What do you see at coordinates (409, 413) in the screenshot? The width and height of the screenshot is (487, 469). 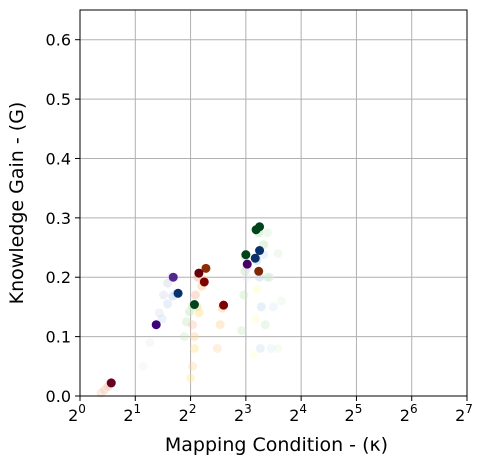 I see `x-tick-label: 26` at bounding box center [409, 413].